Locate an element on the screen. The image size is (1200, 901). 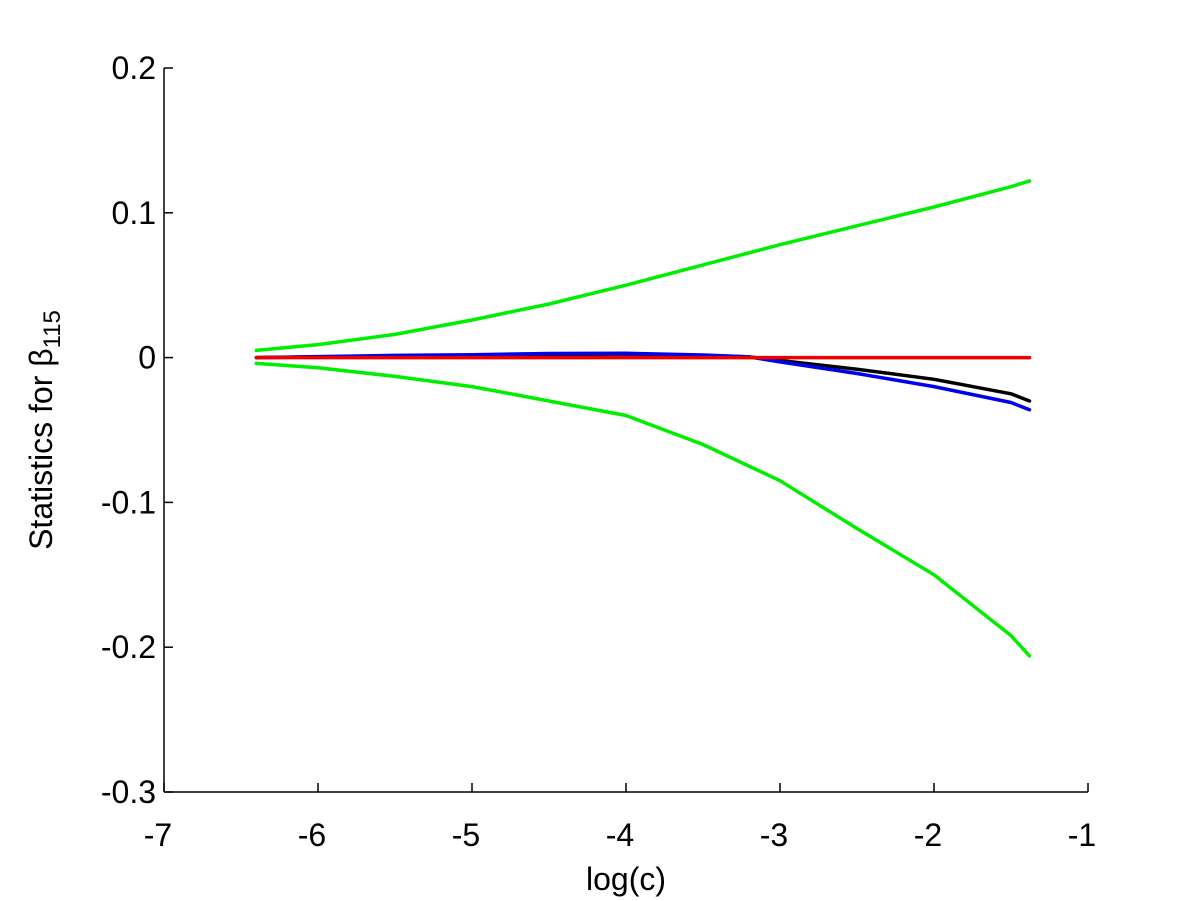
x-tick-label: -7 is located at coordinates (158, 835).